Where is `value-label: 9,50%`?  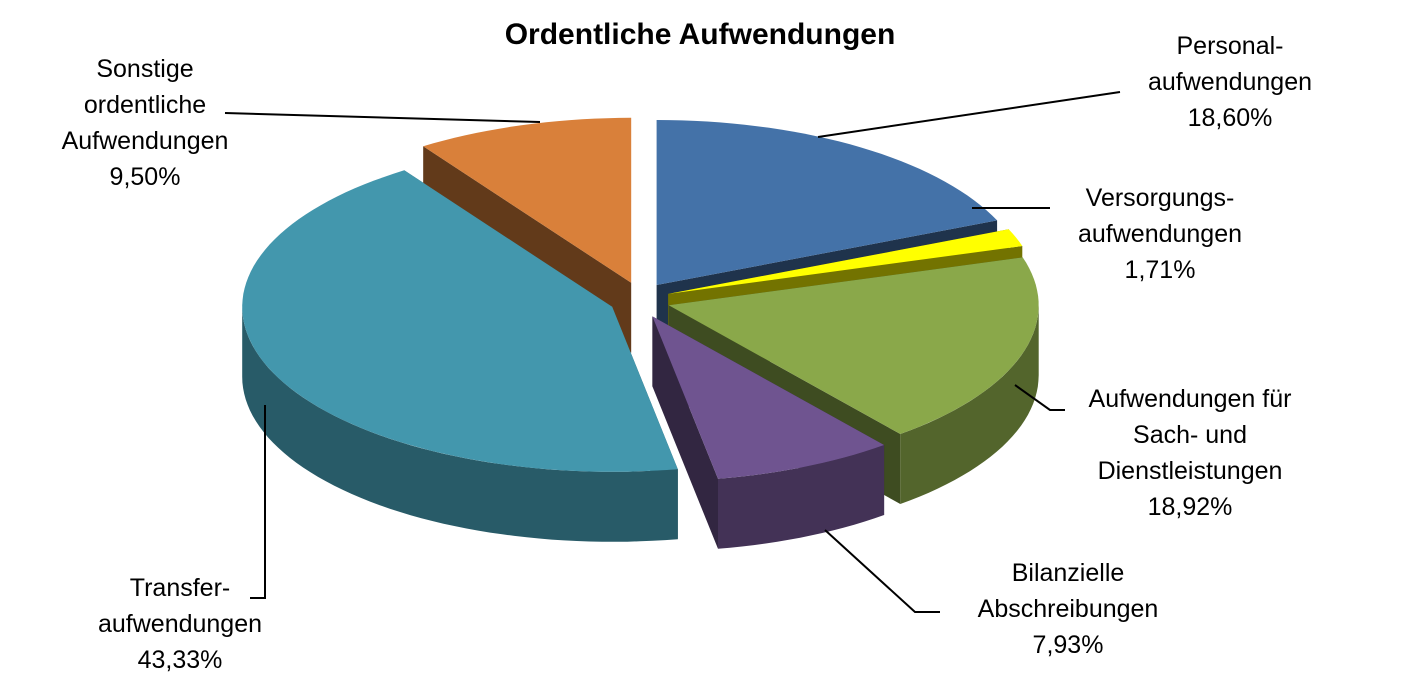 value-label: 9,50% is located at coordinates (145, 177).